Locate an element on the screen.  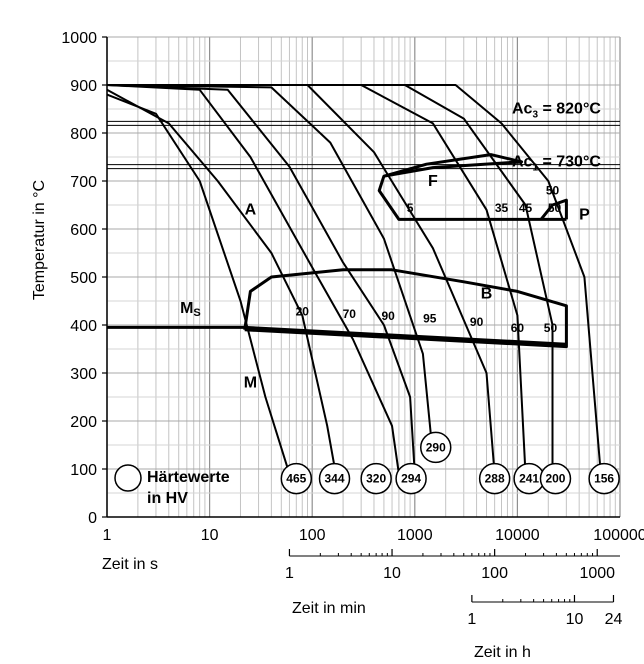
percent-label: 20 is located at coordinates (303, 311).